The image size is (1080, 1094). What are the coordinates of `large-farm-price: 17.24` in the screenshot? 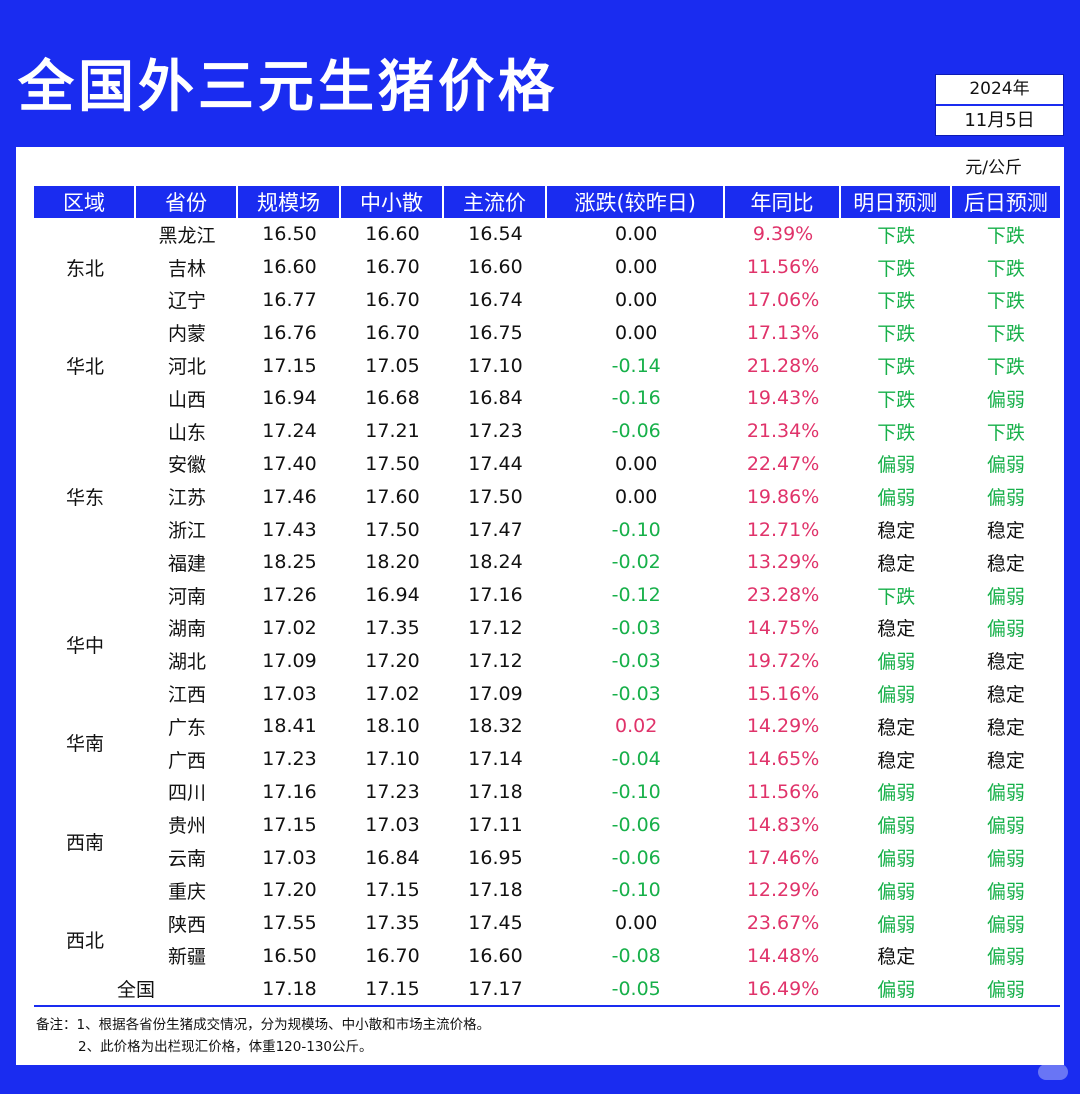 It's located at (289, 431).